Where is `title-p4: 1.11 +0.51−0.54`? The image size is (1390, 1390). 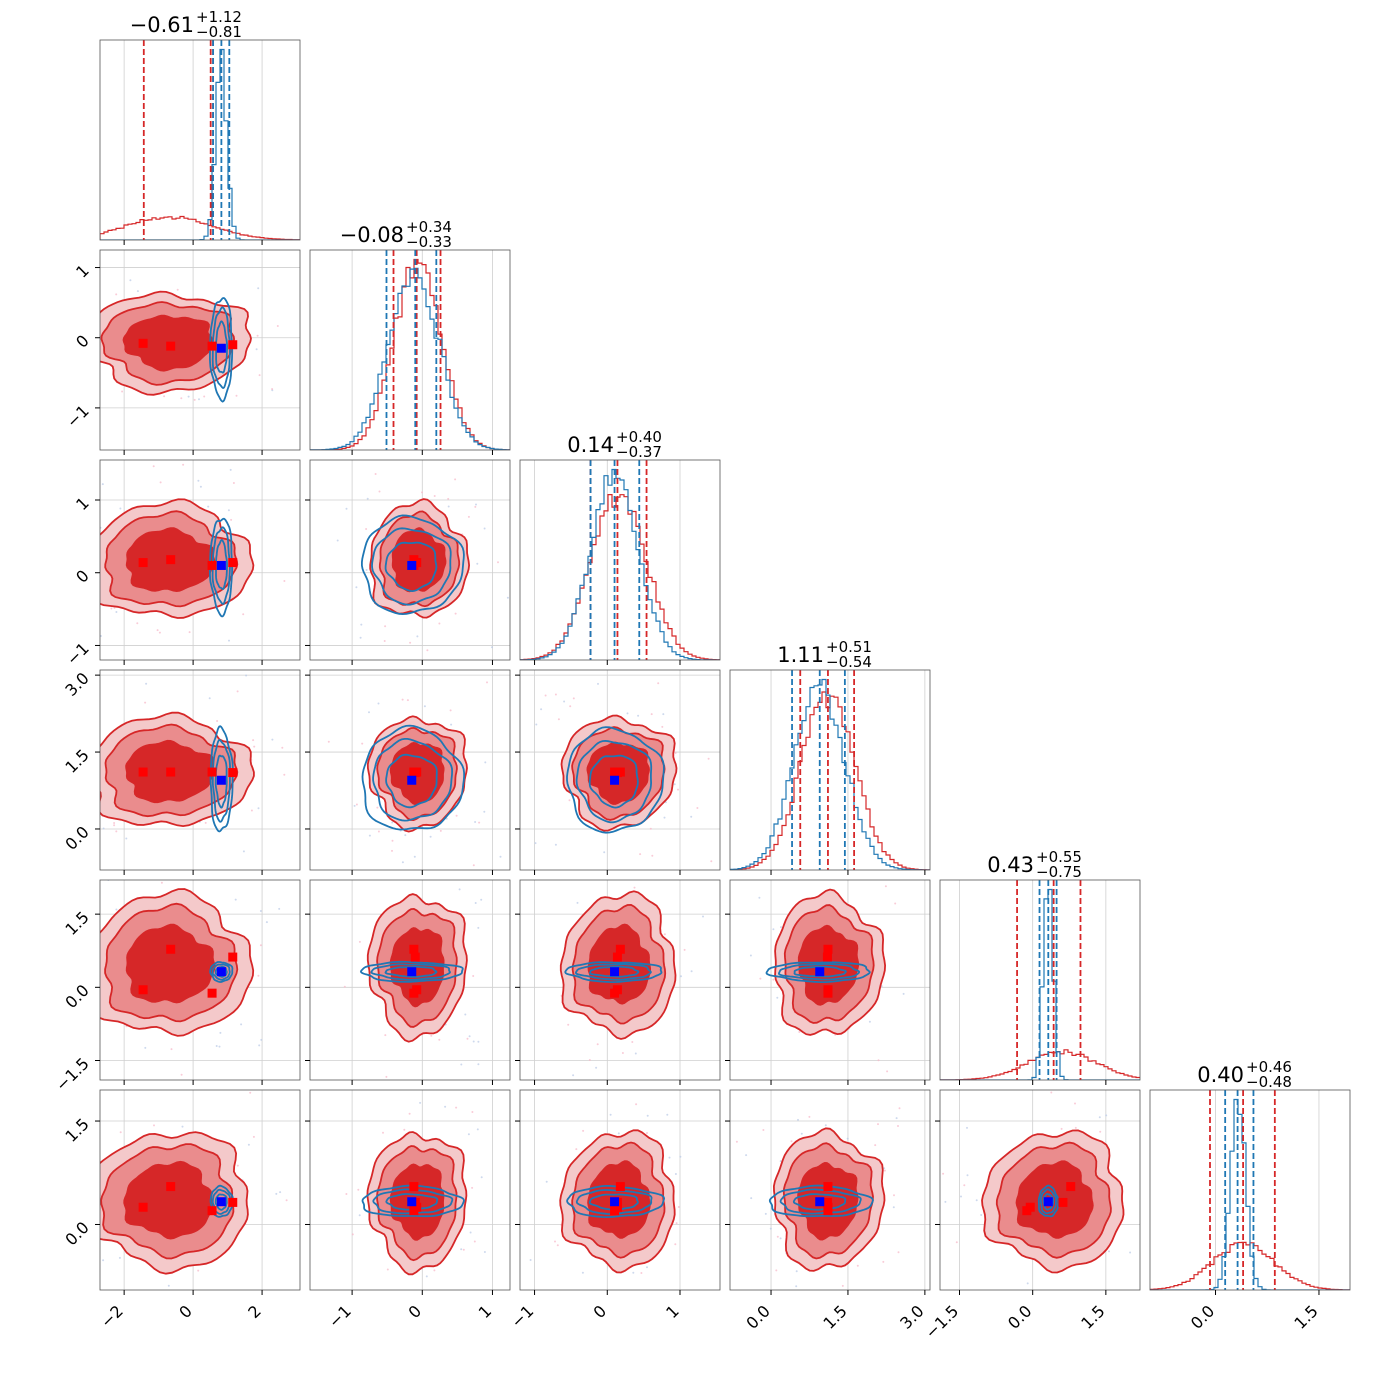 title-p4: 1.11 +0.51−0.54 is located at coordinates (824, 654).